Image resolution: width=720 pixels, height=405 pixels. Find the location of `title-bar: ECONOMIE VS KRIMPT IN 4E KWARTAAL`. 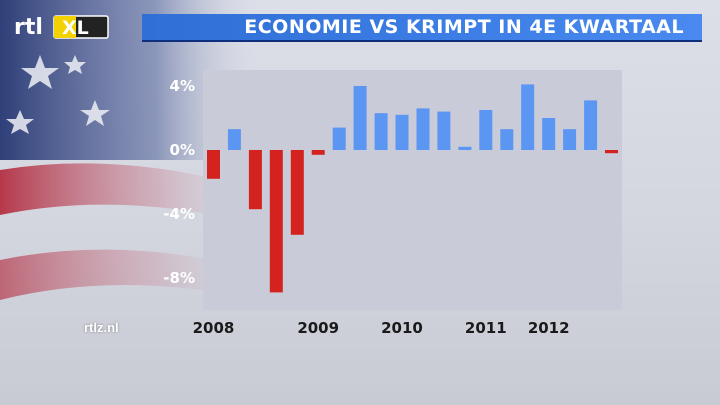

title-bar: ECONOMIE VS KRIMPT IN 4E KWARTAAL is located at coordinates (422, 28).